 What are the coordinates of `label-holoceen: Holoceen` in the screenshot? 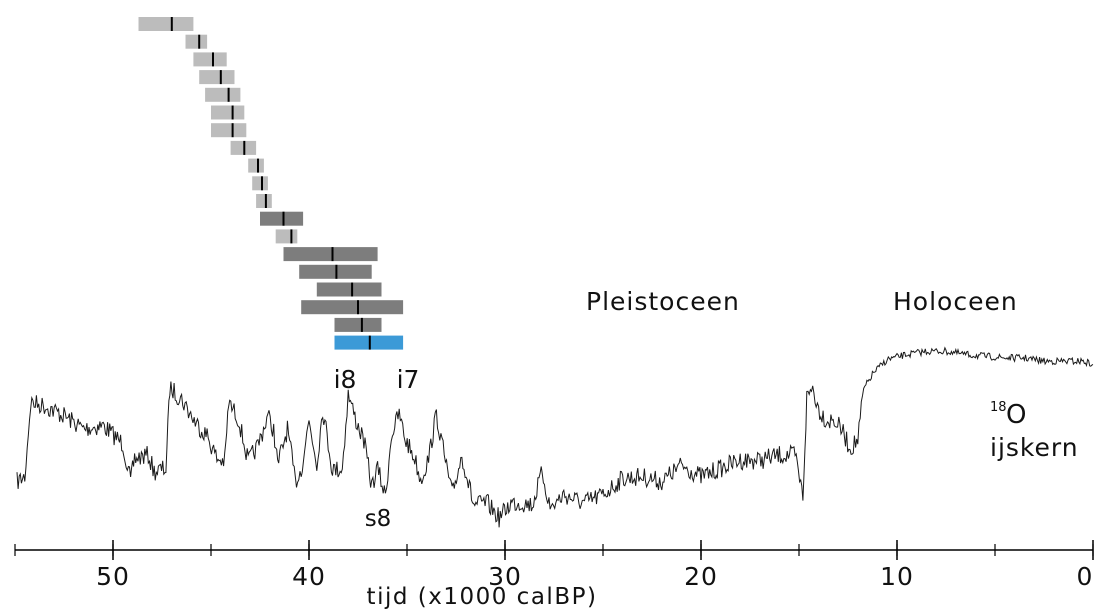 It's located at (955, 301).